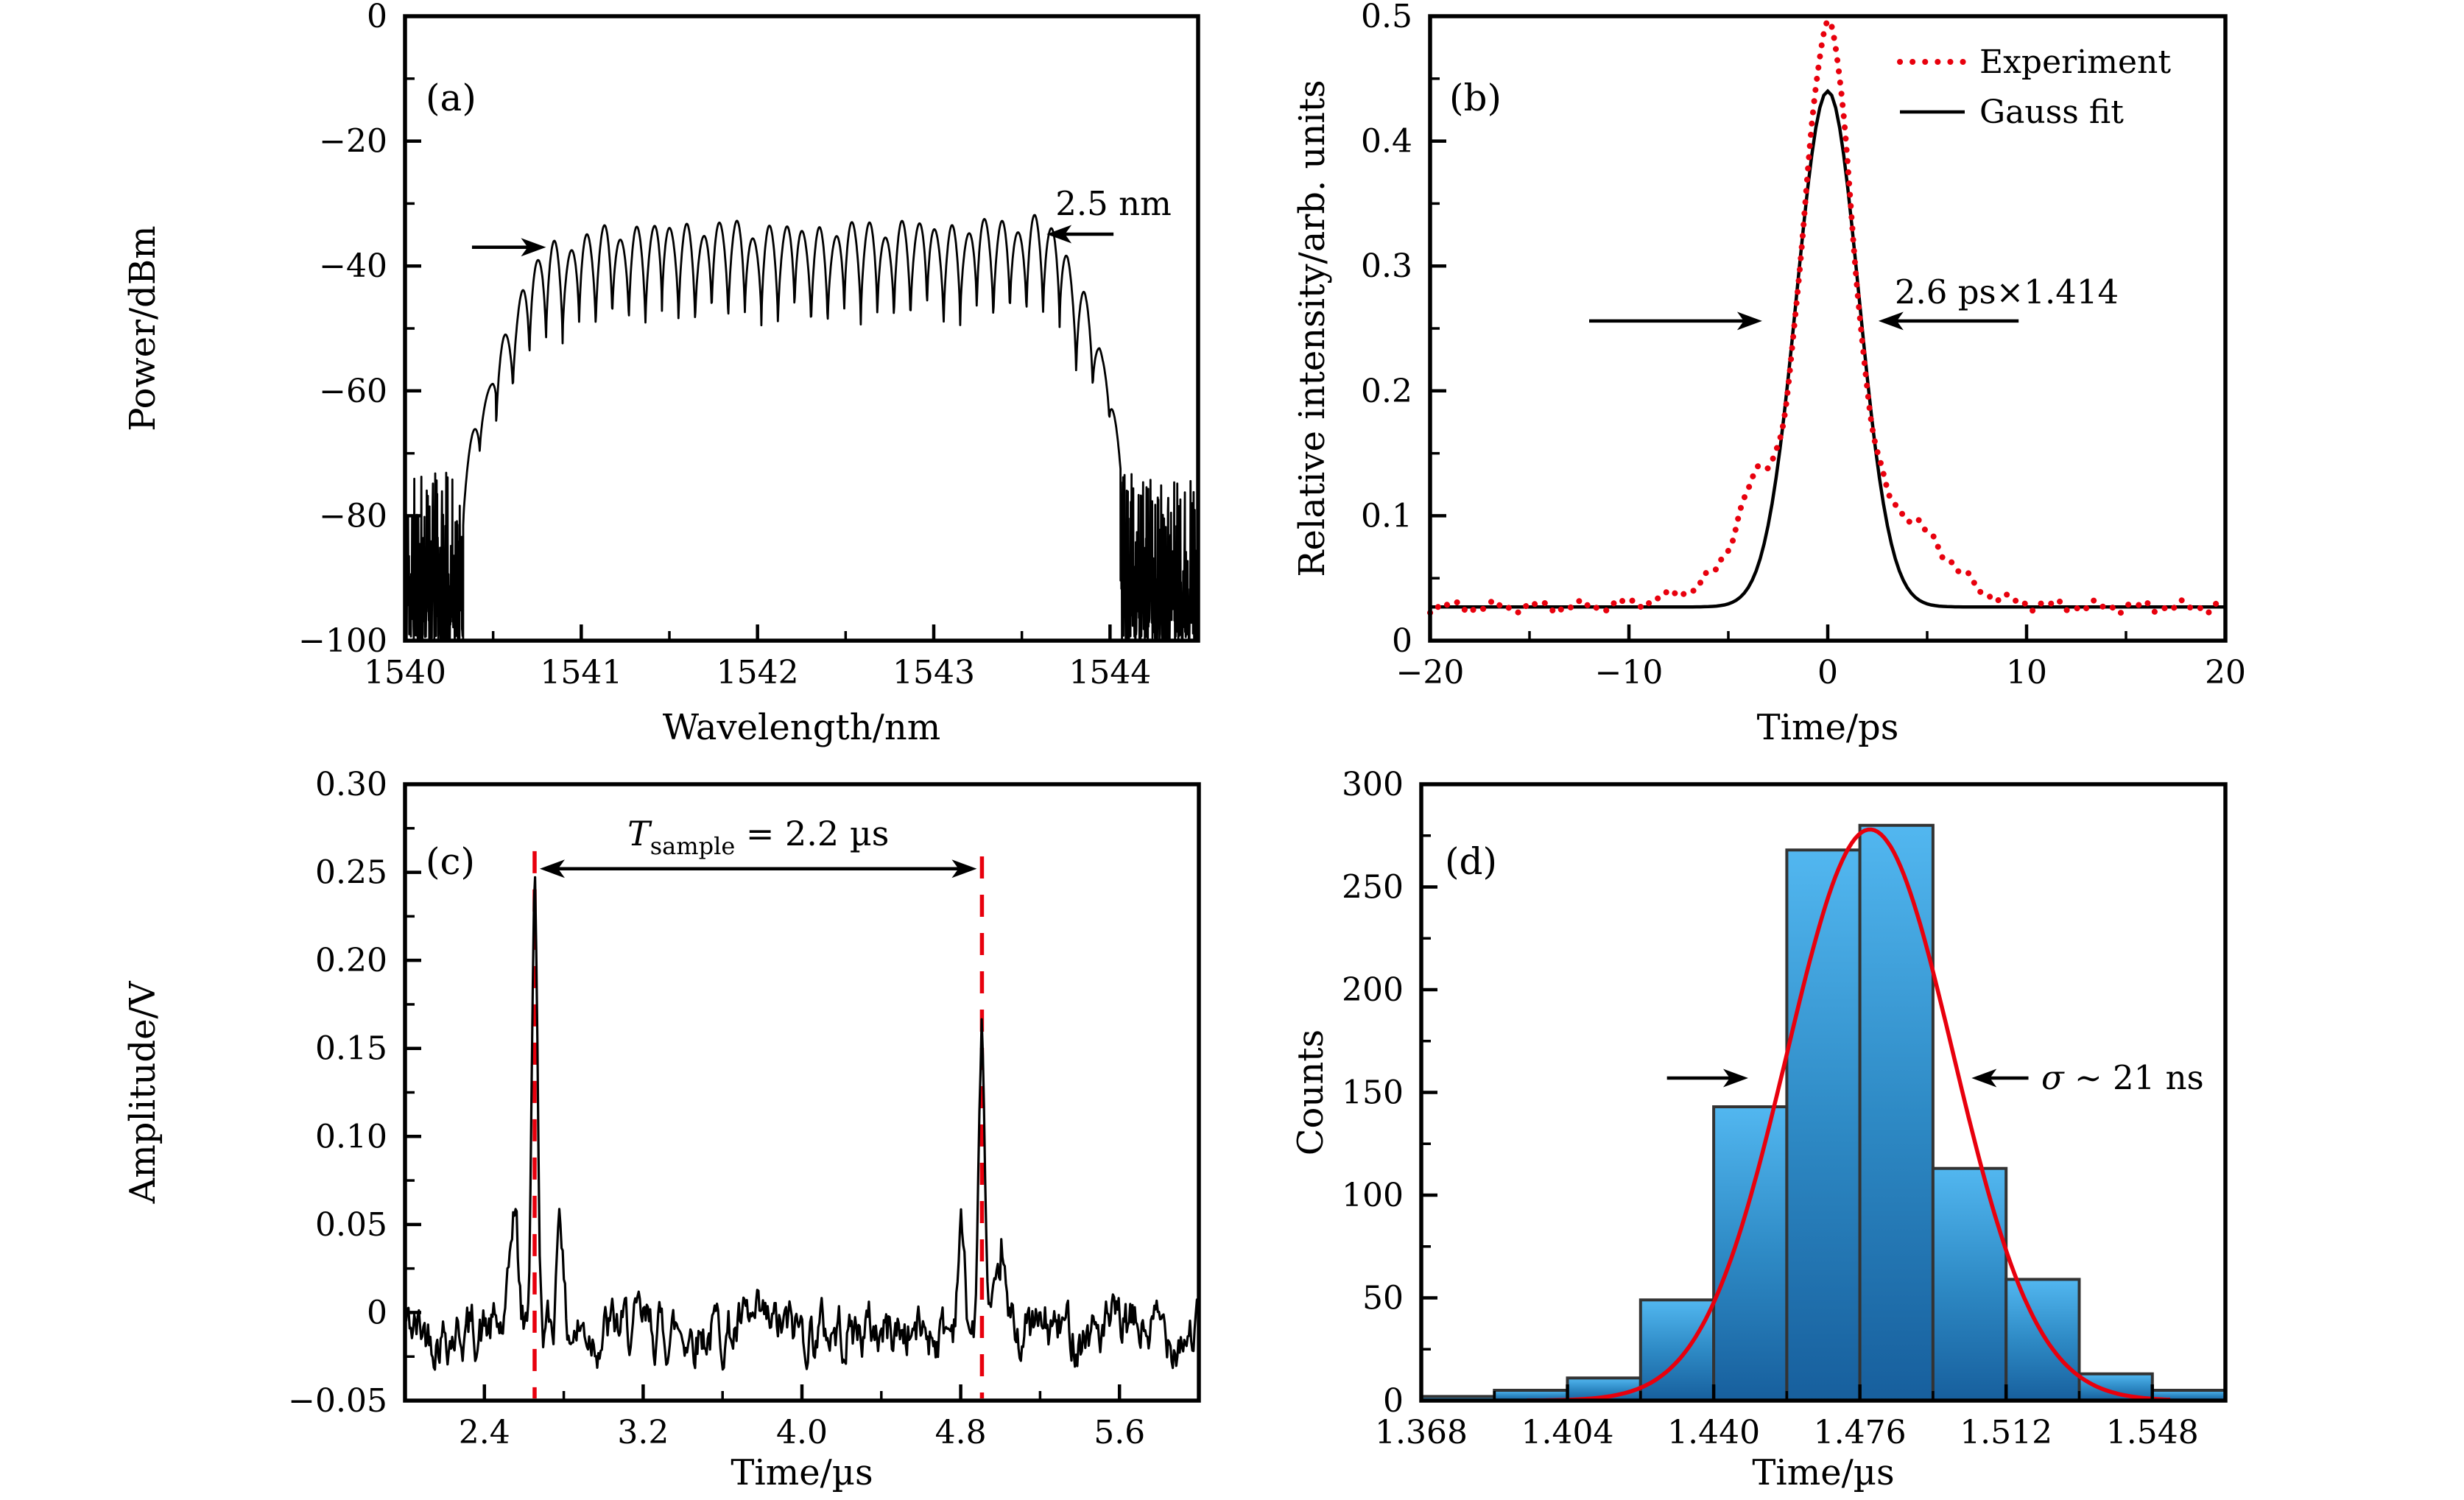  Describe the element at coordinates (142, 1092) in the screenshot. I see `y-axis-label: Amplitude/V` at that location.